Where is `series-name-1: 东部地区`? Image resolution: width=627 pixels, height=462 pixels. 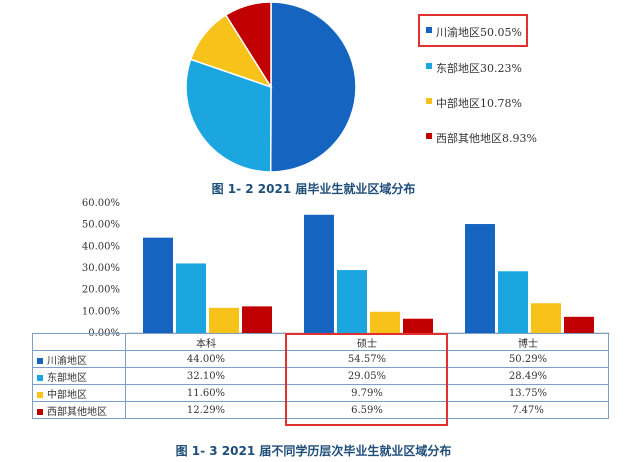 series-name-1: 东部地区 is located at coordinates (67, 378).